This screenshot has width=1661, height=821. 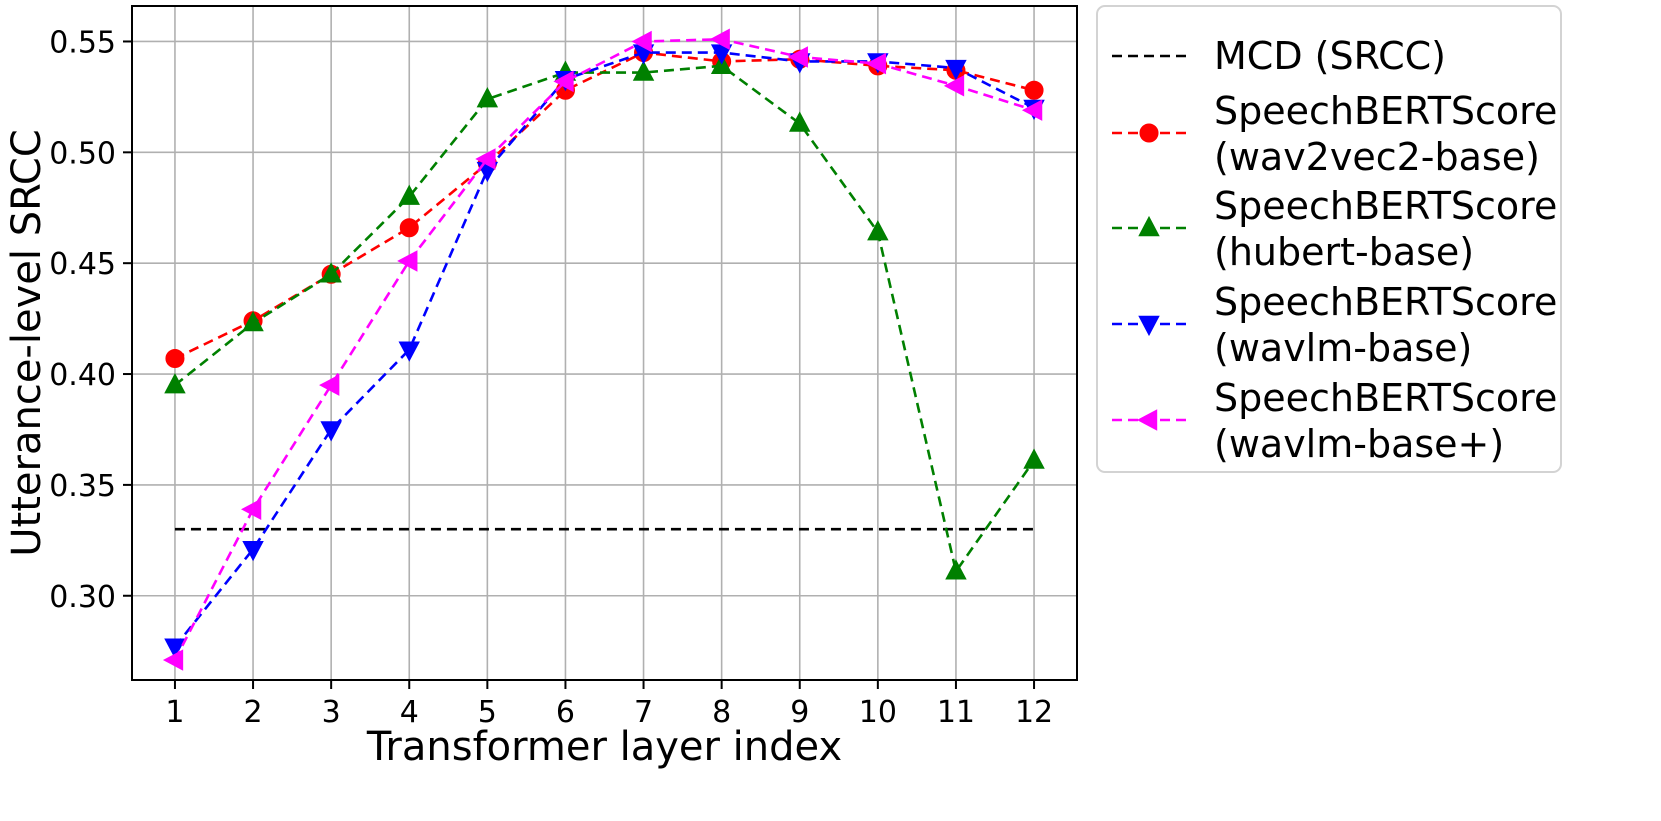 What do you see at coordinates (82, 42) in the screenshot?
I see `y-tick-label: 0.55` at bounding box center [82, 42].